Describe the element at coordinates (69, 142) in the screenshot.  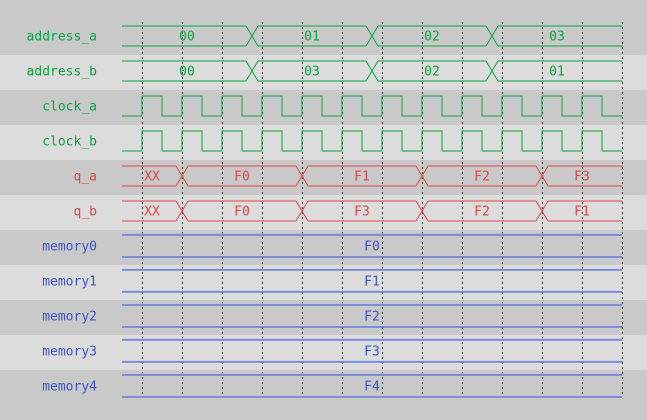
I see `signal-label-clock_b: clock_b` at that location.